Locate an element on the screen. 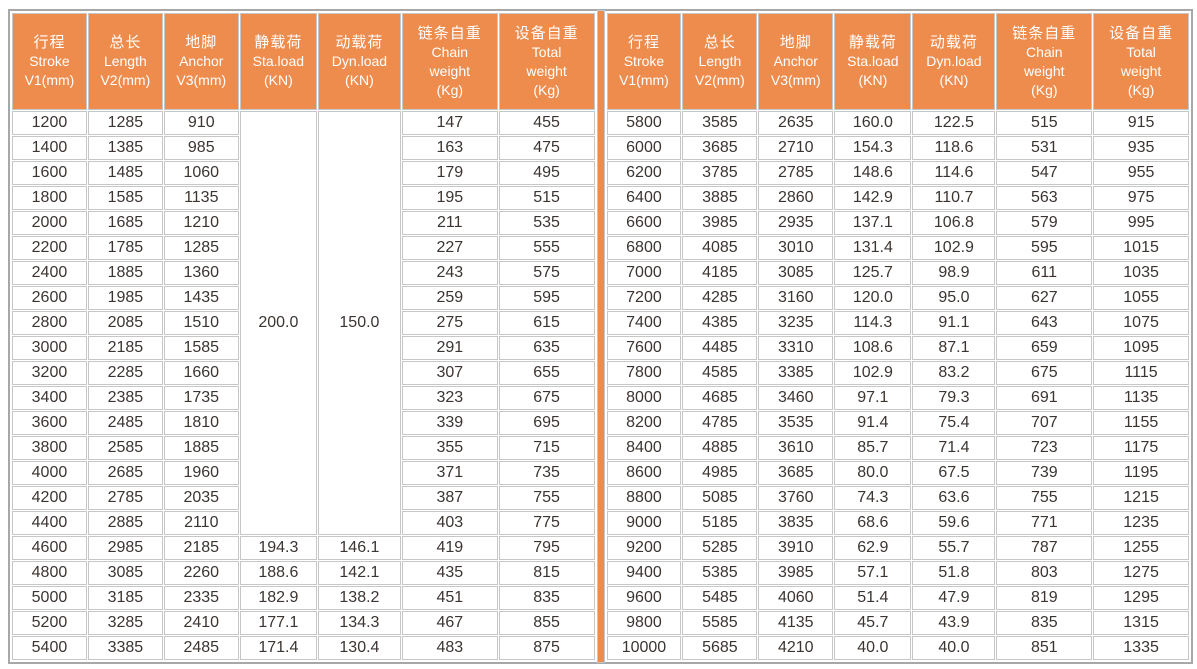 The width and height of the screenshot is (1197, 669). data-cell-dyn-load: 51.8 is located at coordinates (954, 573).